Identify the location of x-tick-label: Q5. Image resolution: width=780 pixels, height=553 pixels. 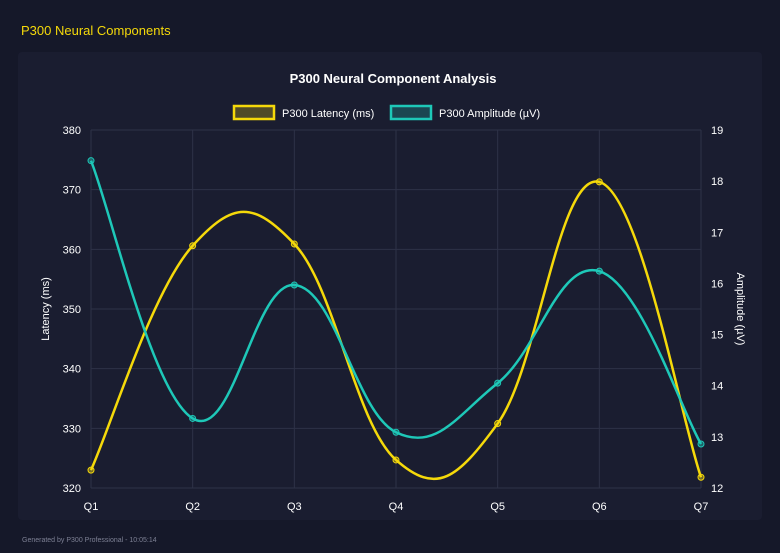
(497, 507).